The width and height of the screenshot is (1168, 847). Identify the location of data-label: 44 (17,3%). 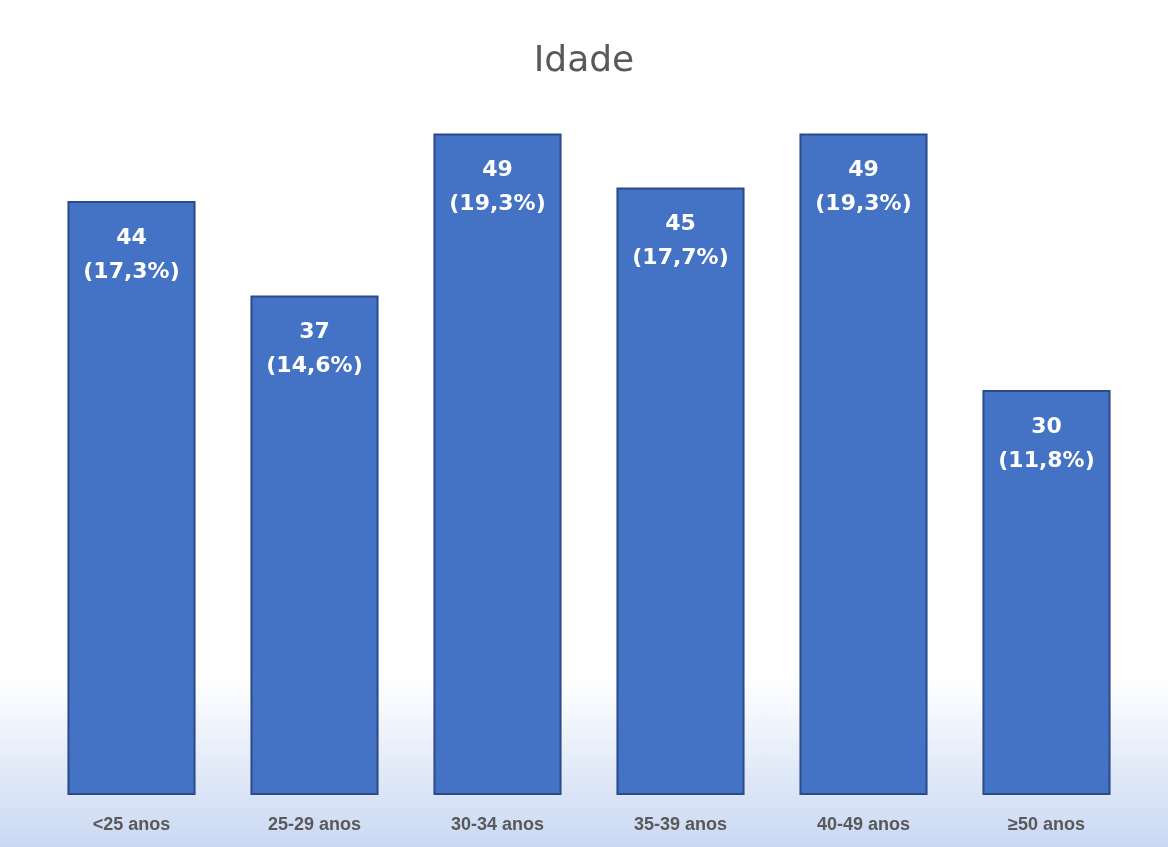
(131, 253).